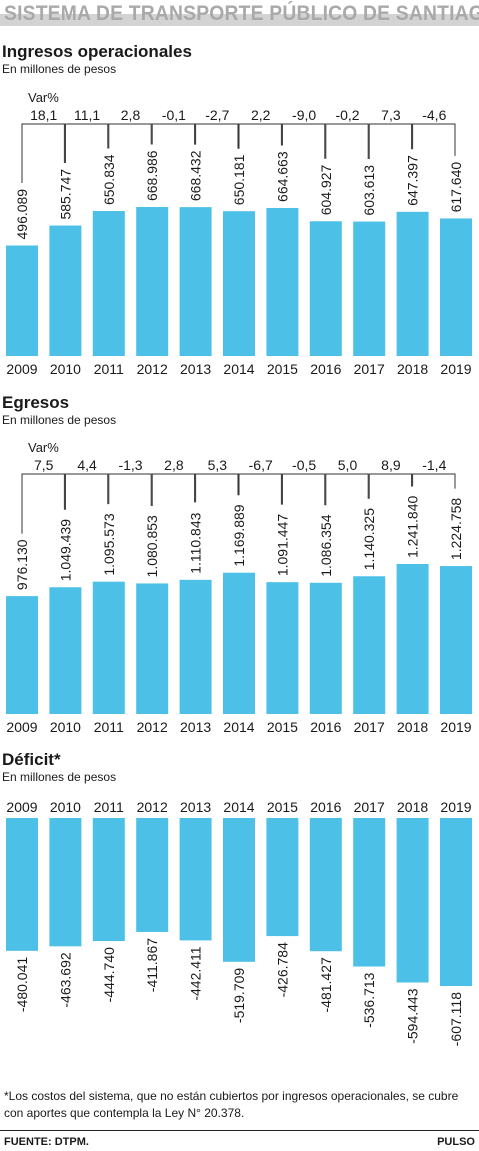  I want to click on var-change-2015: 2,2, so click(261, 115).